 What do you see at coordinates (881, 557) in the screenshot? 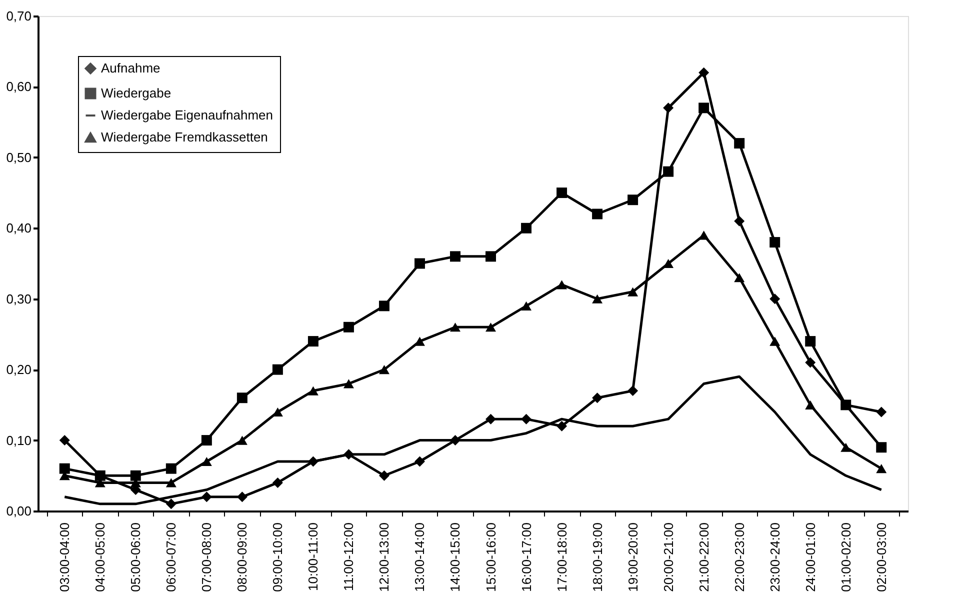
I see `x-tick-label: 02:00-03:00` at bounding box center [881, 557].